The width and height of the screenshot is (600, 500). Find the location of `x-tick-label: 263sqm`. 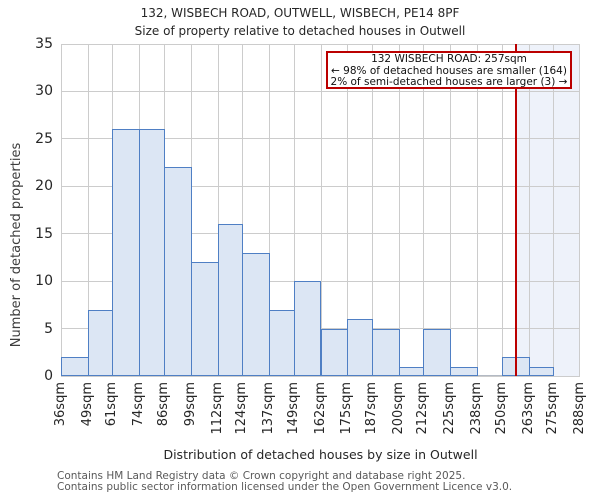

x-tick-label: 263sqm is located at coordinates (528, 408).